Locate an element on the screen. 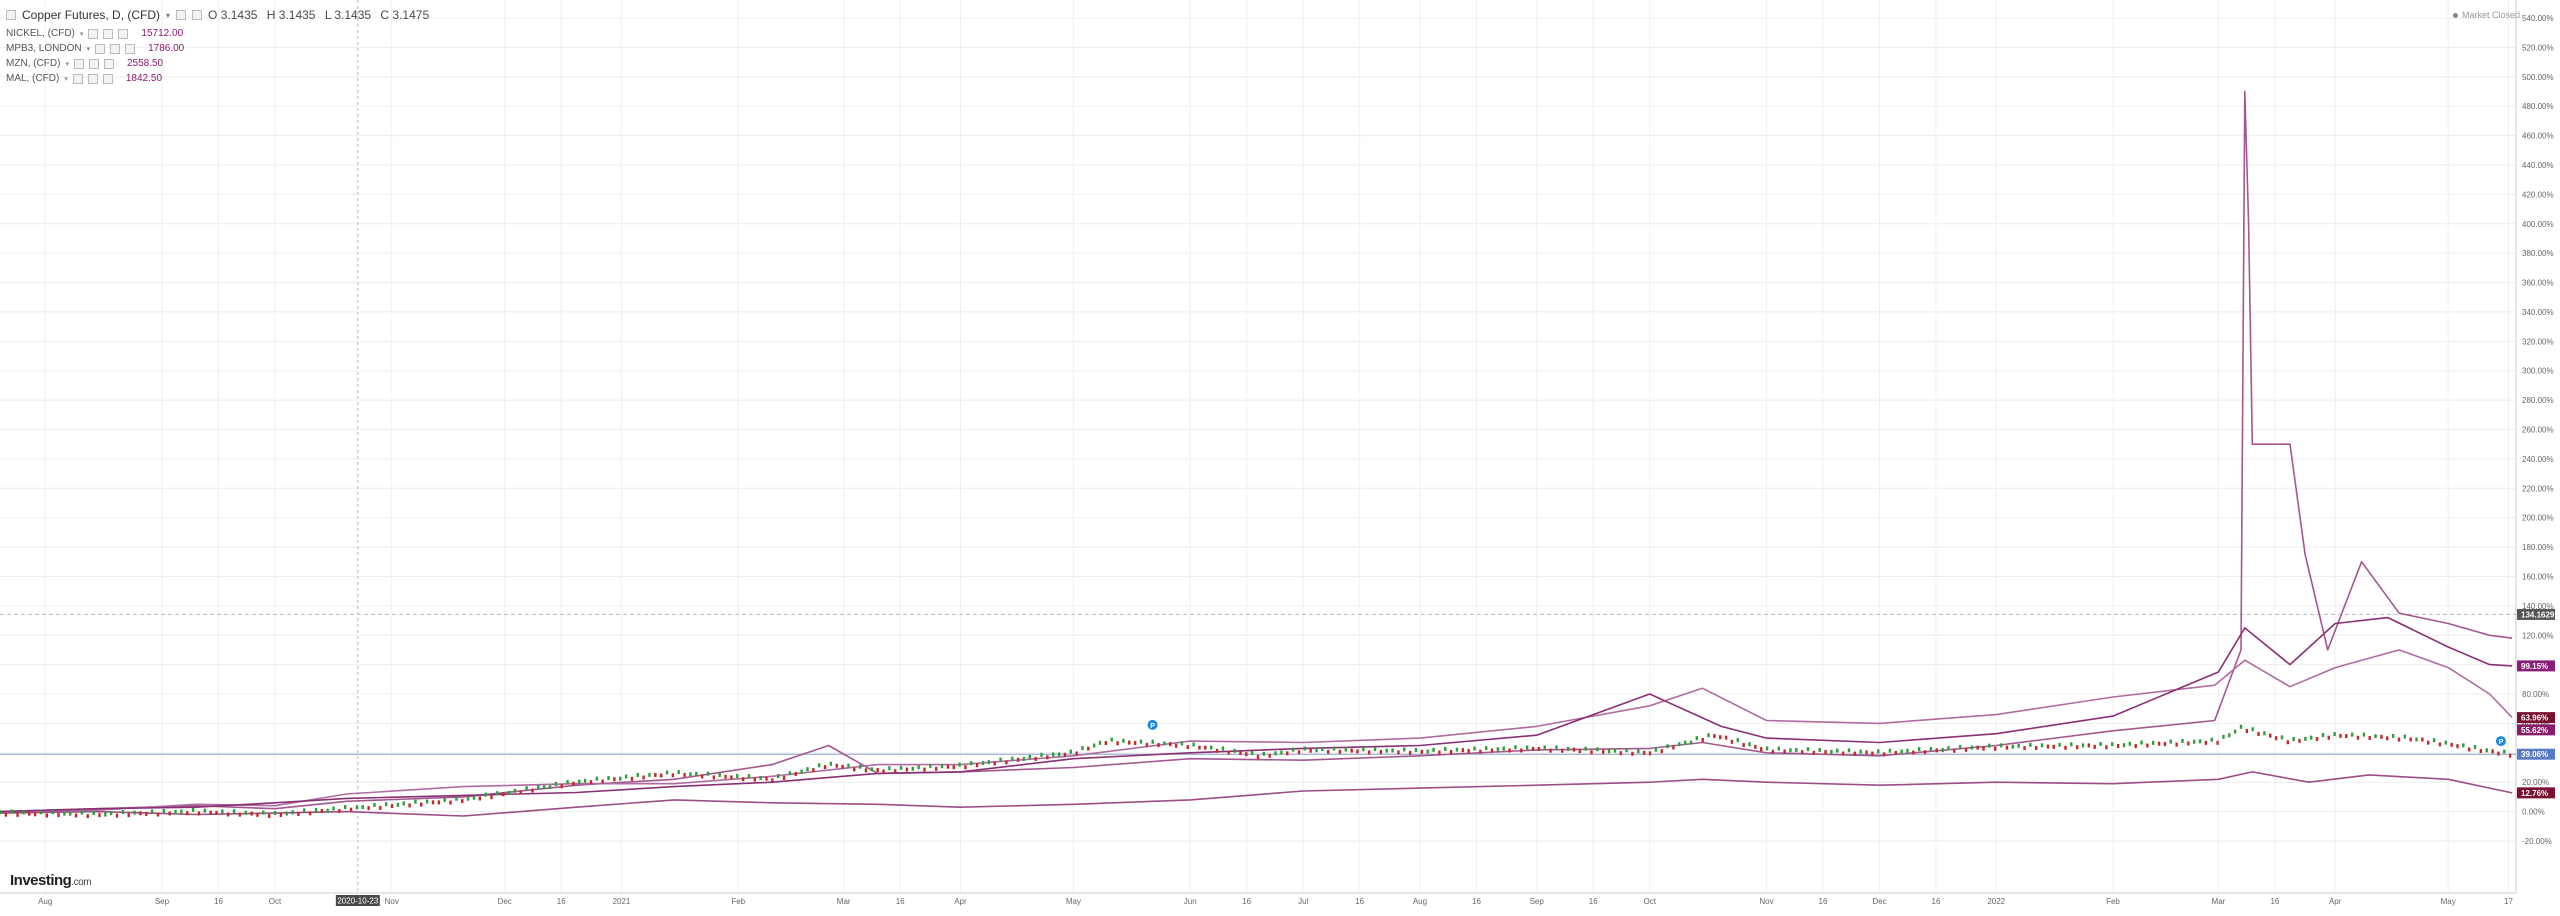 The width and height of the screenshot is (2560, 916). x-tick-label: Mar is located at coordinates (844, 901).